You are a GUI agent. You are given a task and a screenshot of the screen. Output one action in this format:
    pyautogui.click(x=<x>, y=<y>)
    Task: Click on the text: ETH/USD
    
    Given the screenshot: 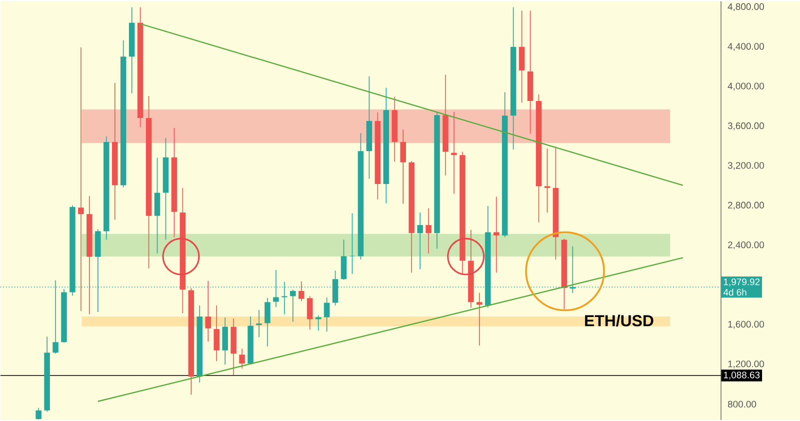 What is the action you would take?
    pyautogui.click(x=619, y=320)
    